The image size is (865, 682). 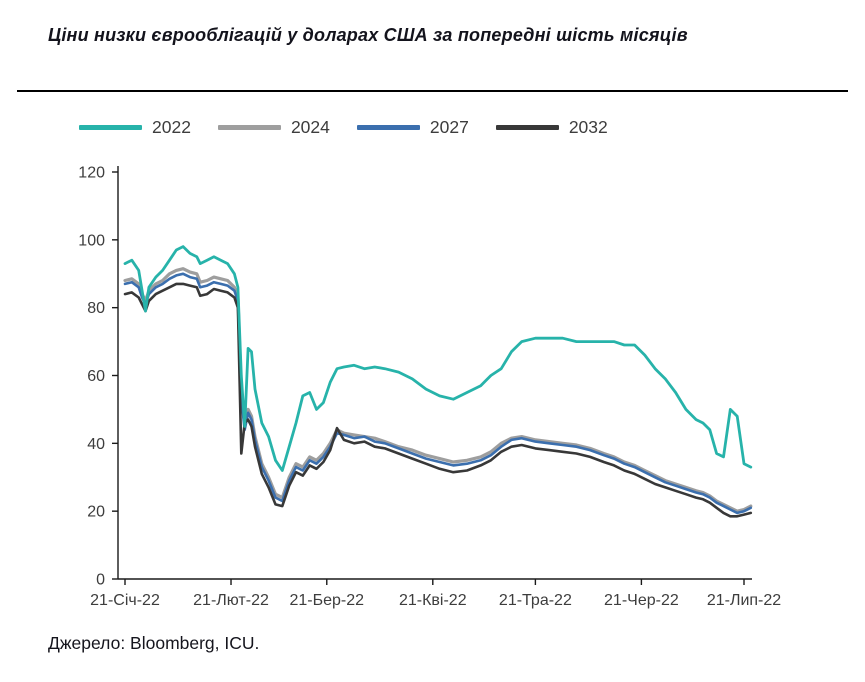 I want to click on legend-item-2027: 2027, so click(x=412, y=127).